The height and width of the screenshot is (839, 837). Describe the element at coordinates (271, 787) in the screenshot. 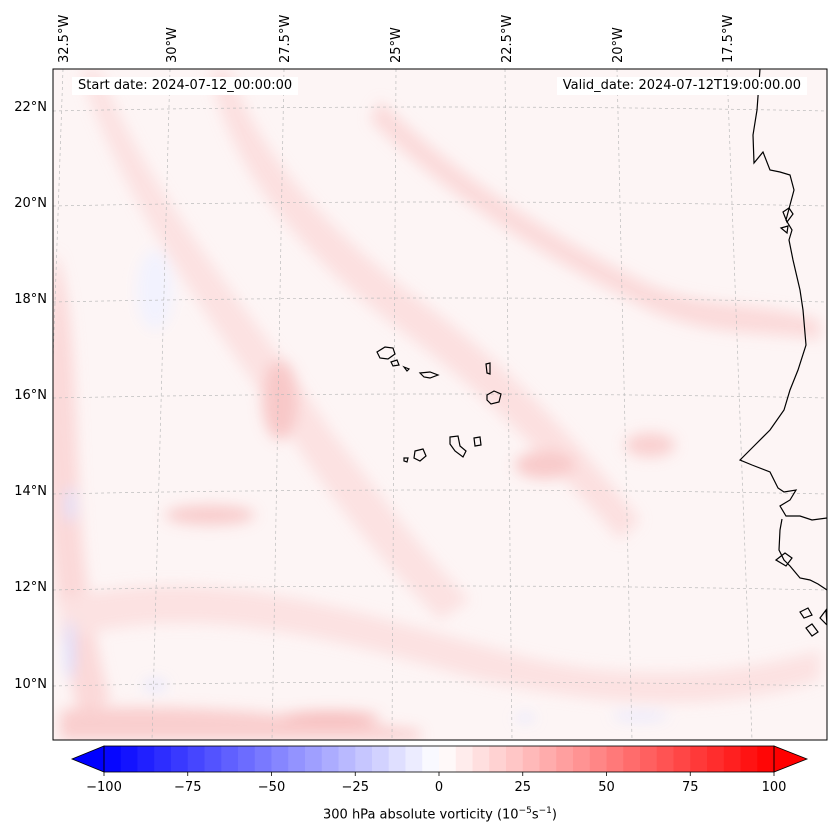

I see `colorbar-tick-label: −50` at that location.